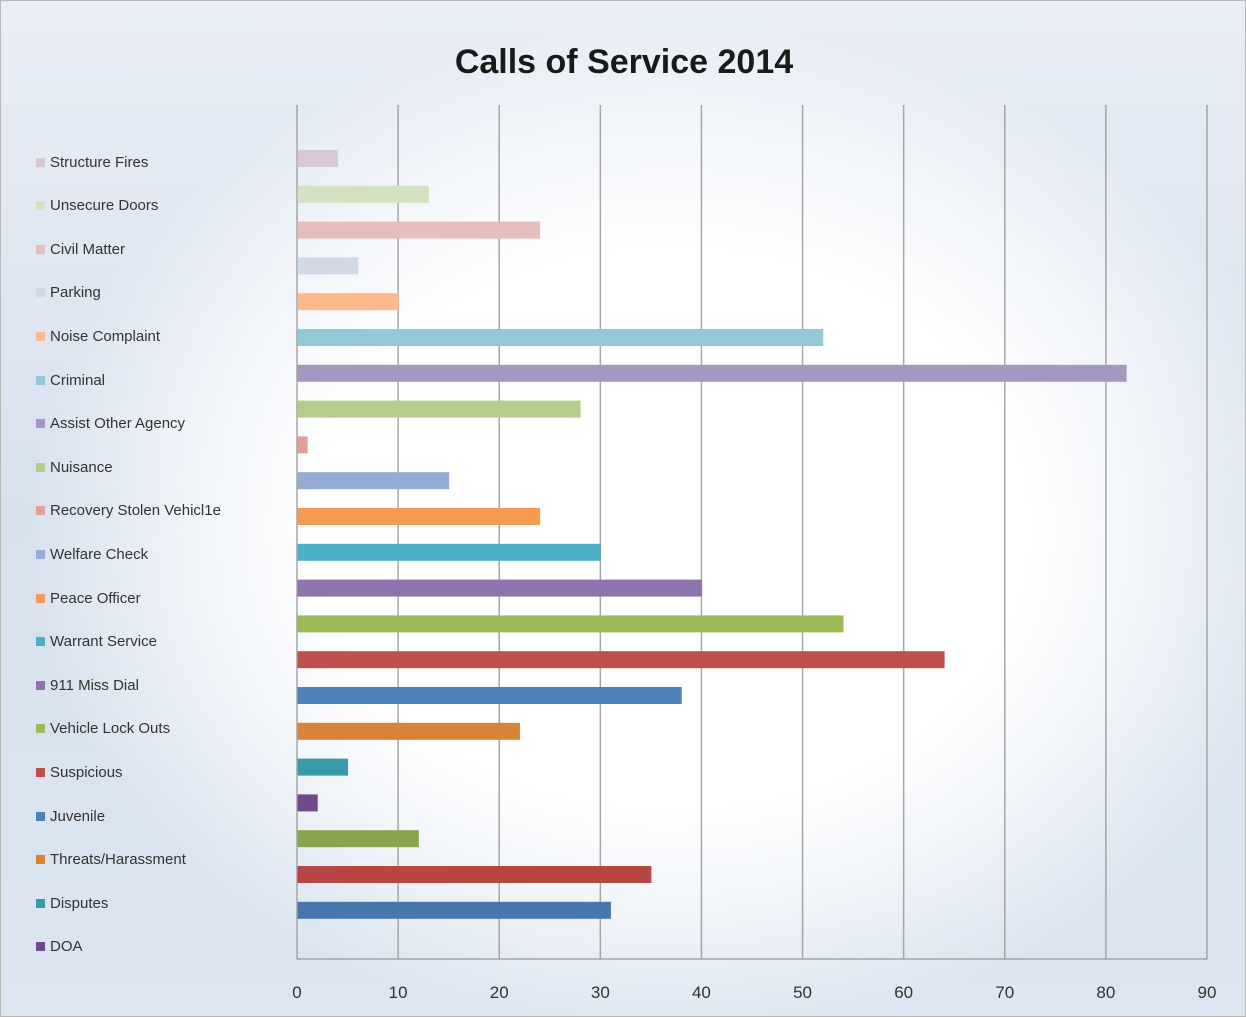 The width and height of the screenshot is (1246, 1018). I want to click on legend-item: Structure Fires, so click(92, 162).